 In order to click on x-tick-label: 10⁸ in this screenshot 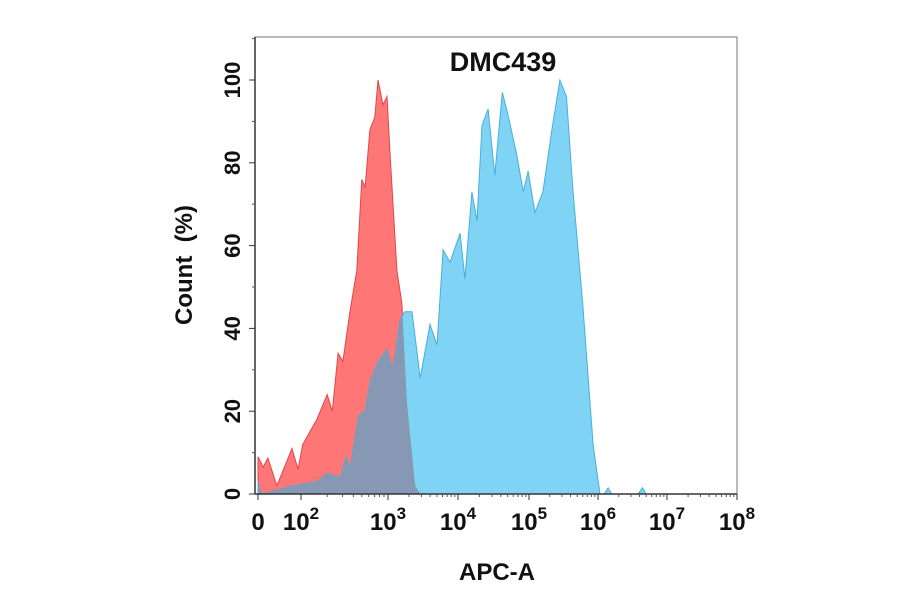, I will do `click(737, 520)`.